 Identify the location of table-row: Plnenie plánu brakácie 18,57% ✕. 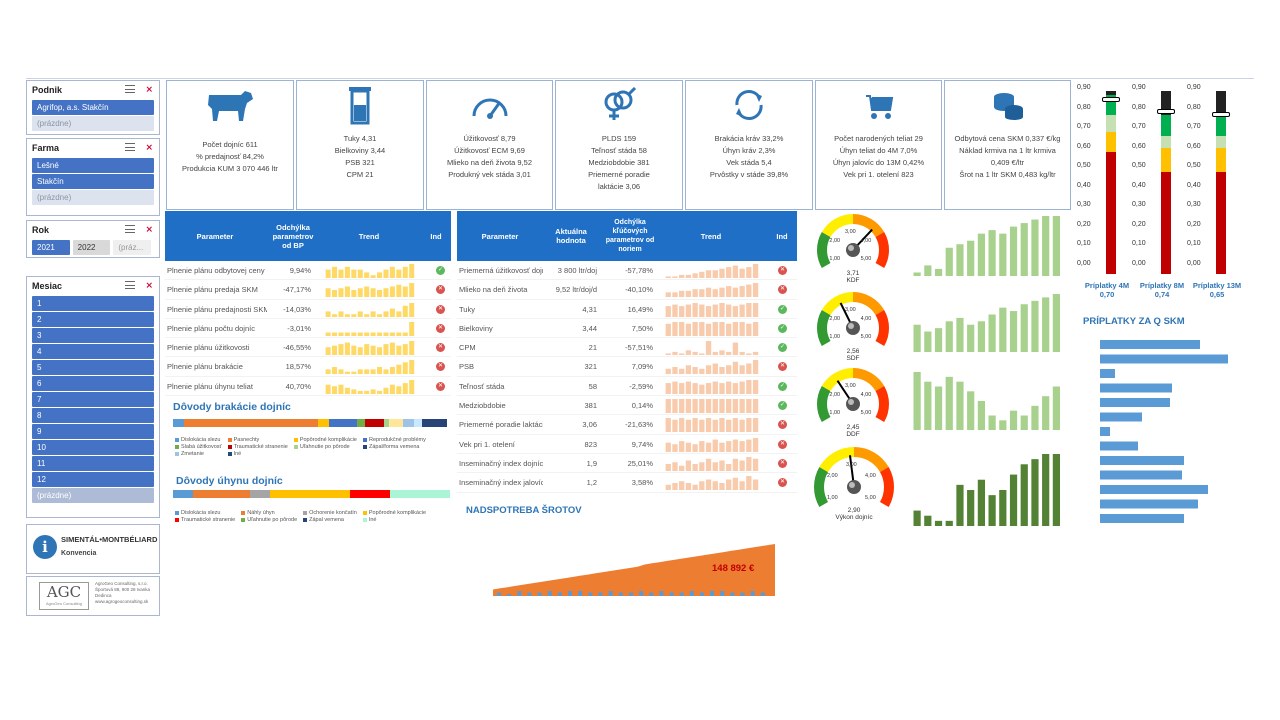
(308, 367).